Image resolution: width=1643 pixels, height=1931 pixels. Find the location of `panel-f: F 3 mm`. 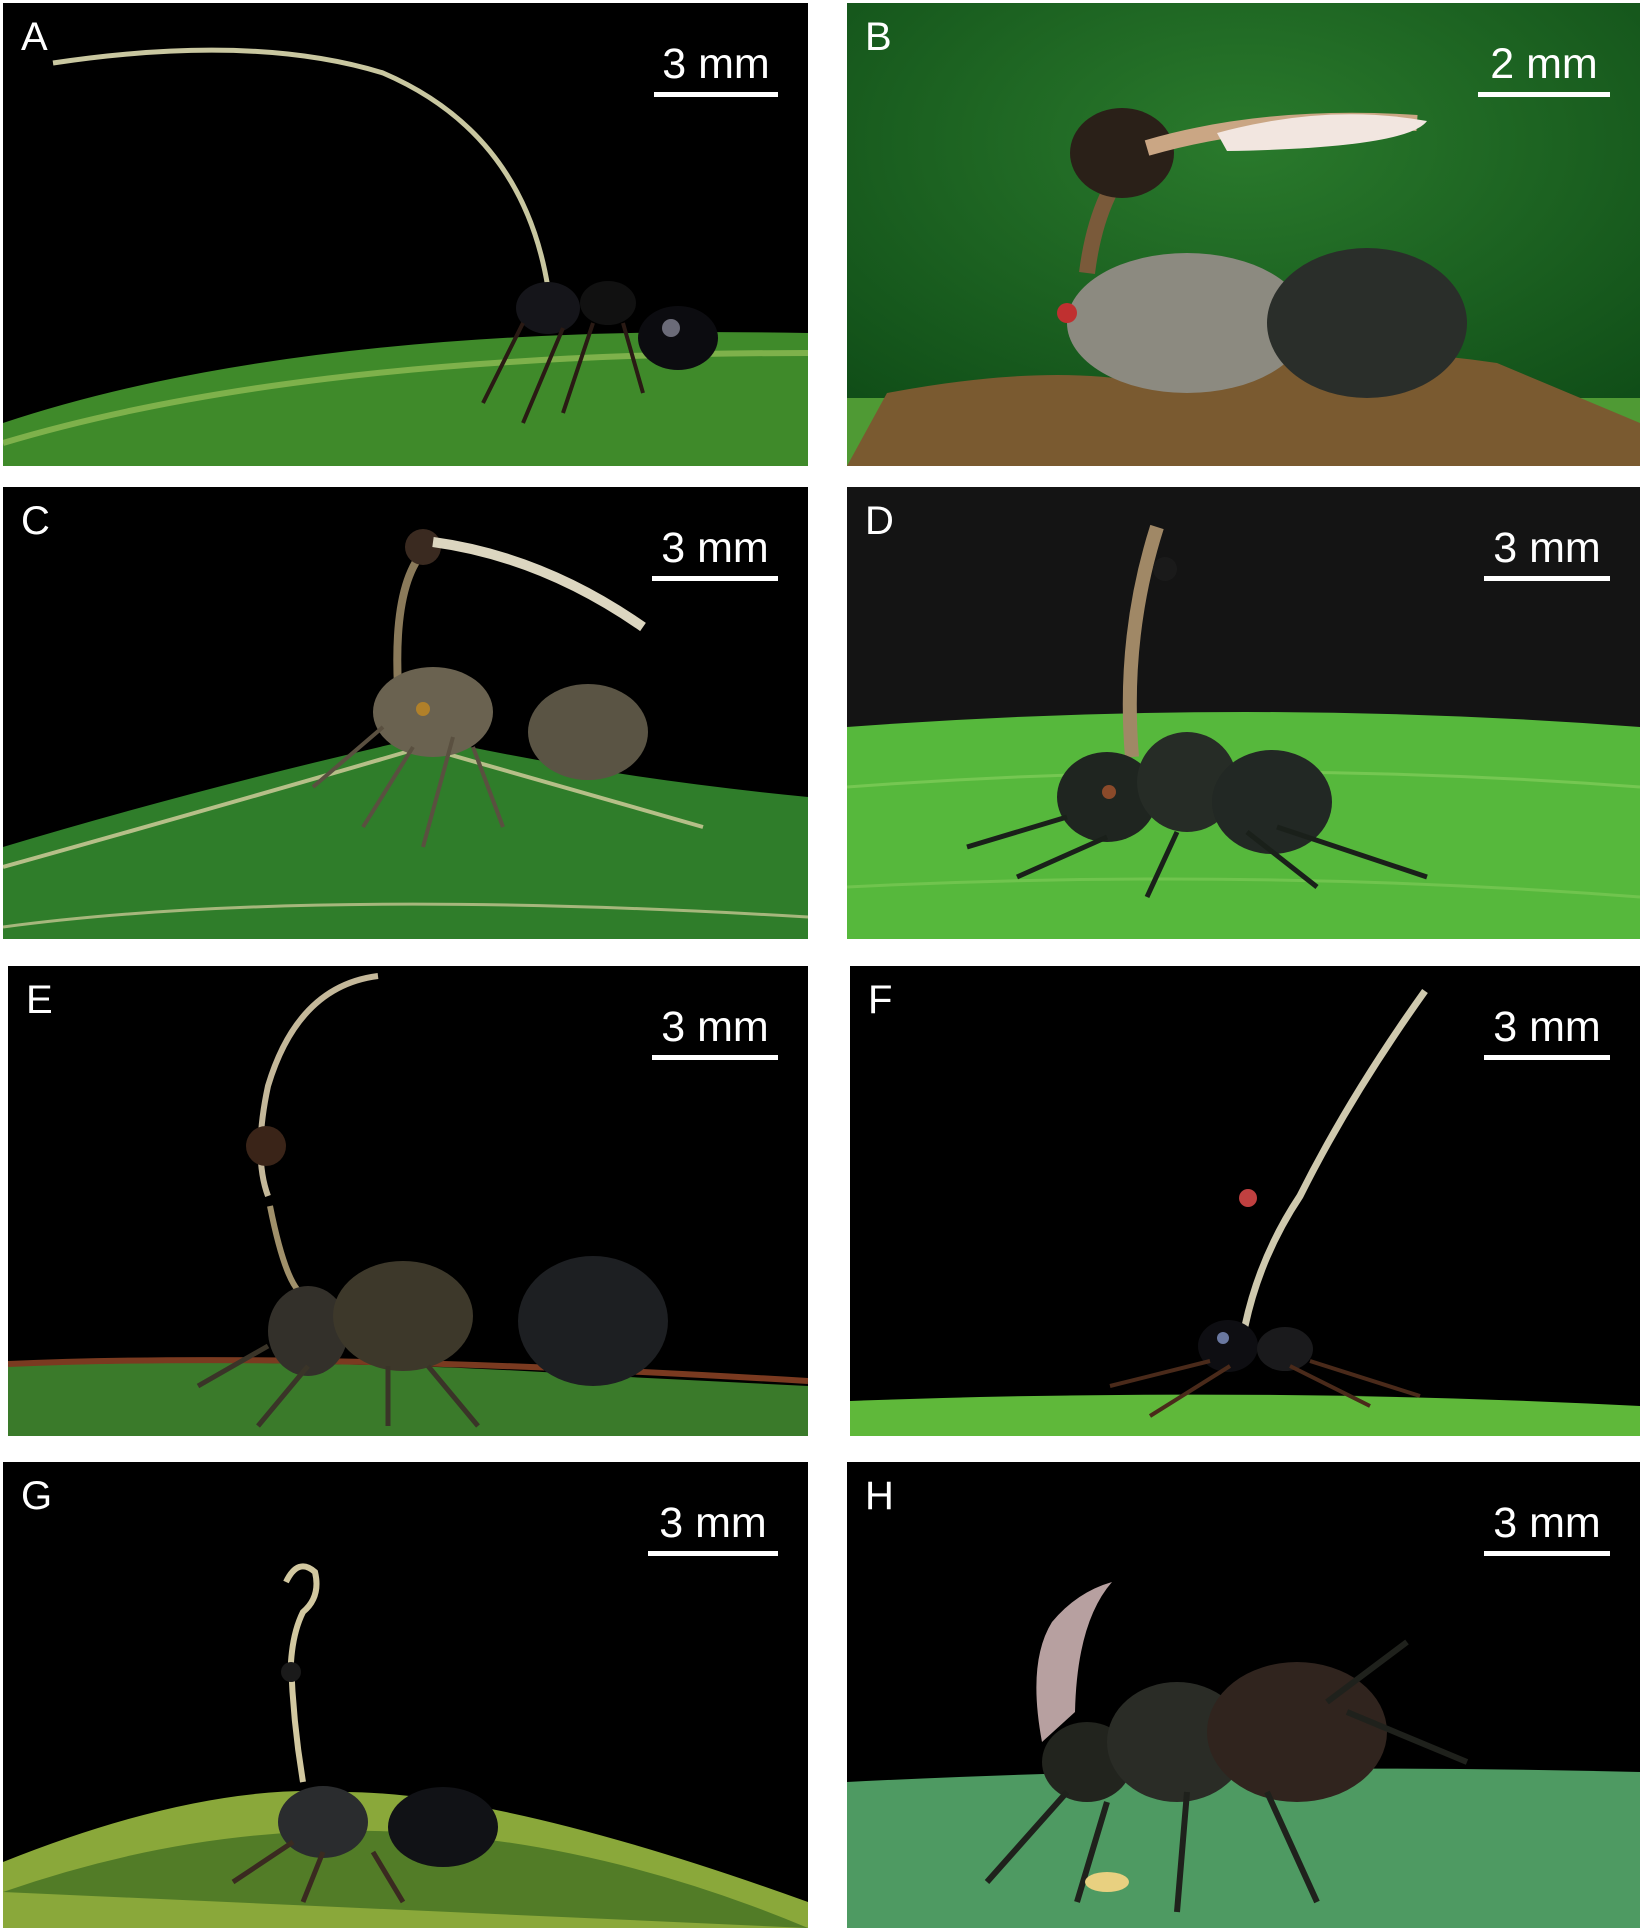

panel-f: F 3 mm is located at coordinates (1245, 1201).